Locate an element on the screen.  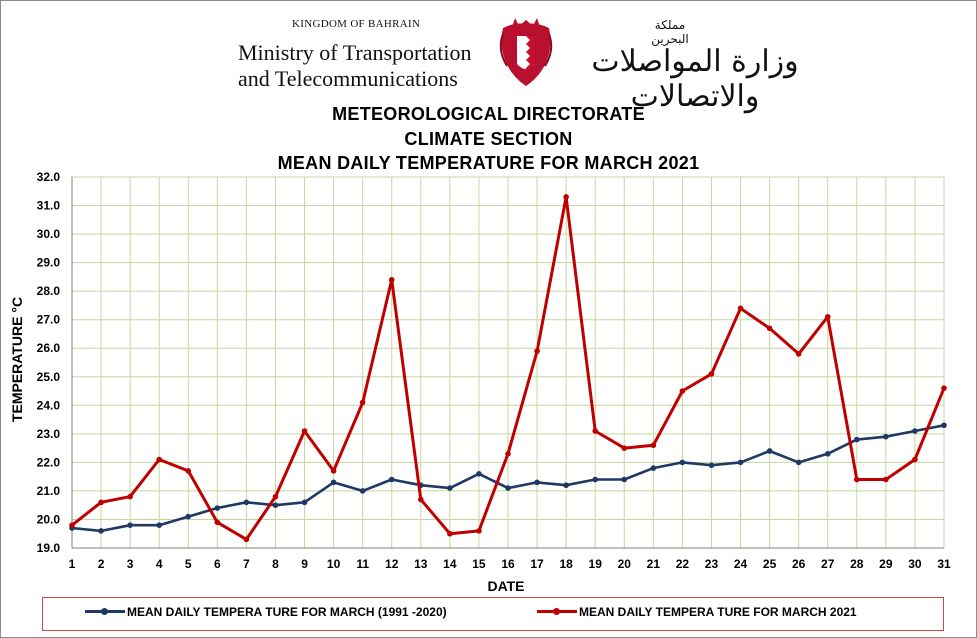
x-tick-label: 11 is located at coordinates (362, 564).